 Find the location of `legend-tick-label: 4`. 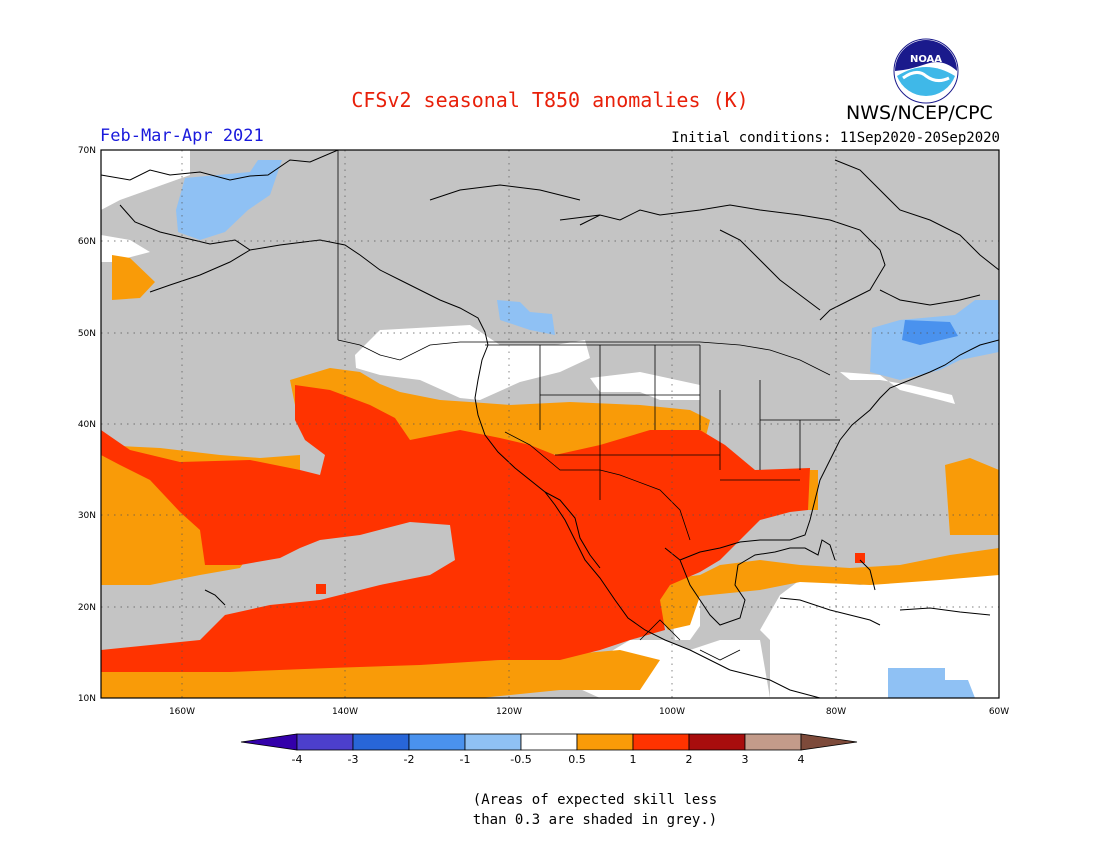

legend-tick-label: 4 is located at coordinates (801, 759).